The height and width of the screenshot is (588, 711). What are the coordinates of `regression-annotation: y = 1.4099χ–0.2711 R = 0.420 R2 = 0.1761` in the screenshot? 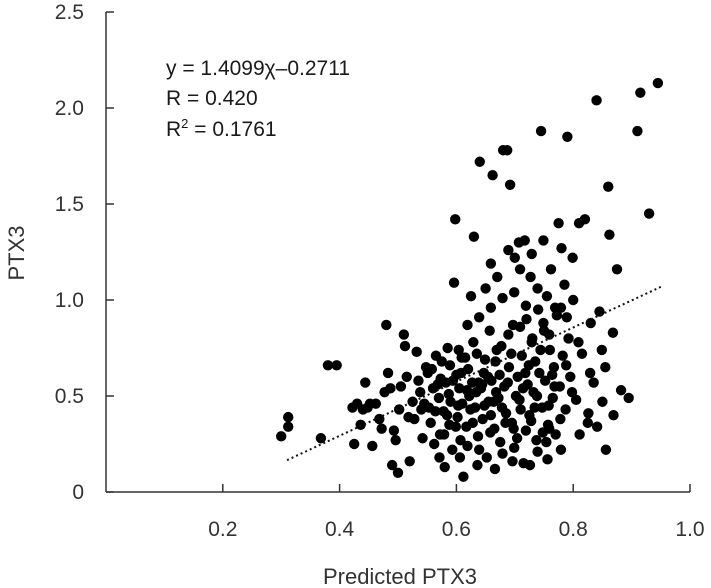 It's located at (258, 99).